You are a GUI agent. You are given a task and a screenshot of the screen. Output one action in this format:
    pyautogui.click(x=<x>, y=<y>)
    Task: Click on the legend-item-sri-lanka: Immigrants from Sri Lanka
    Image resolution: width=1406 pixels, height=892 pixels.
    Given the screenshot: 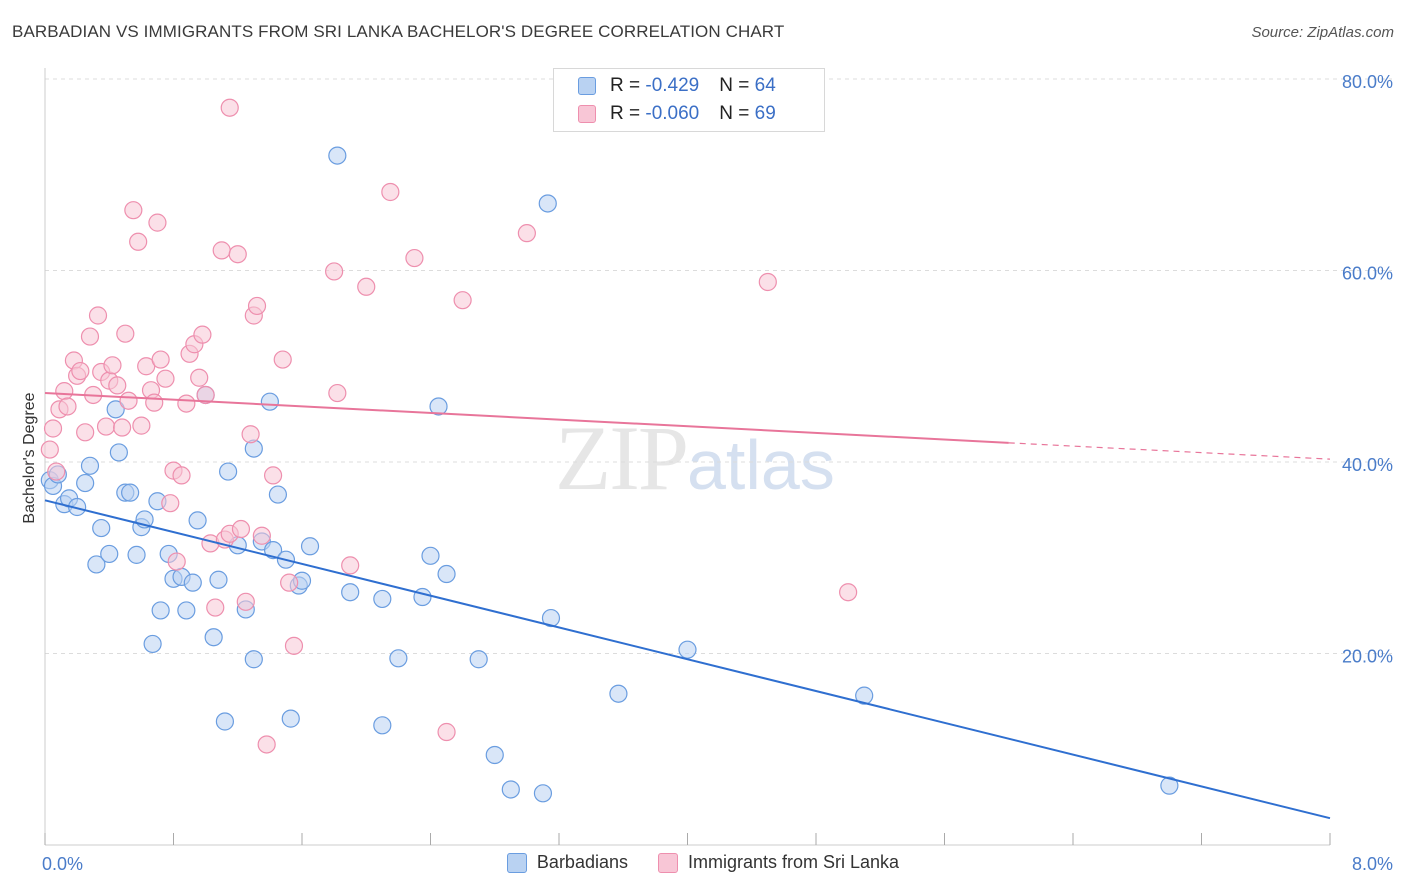 What is the action you would take?
    pyautogui.click(x=778, y=862)
    